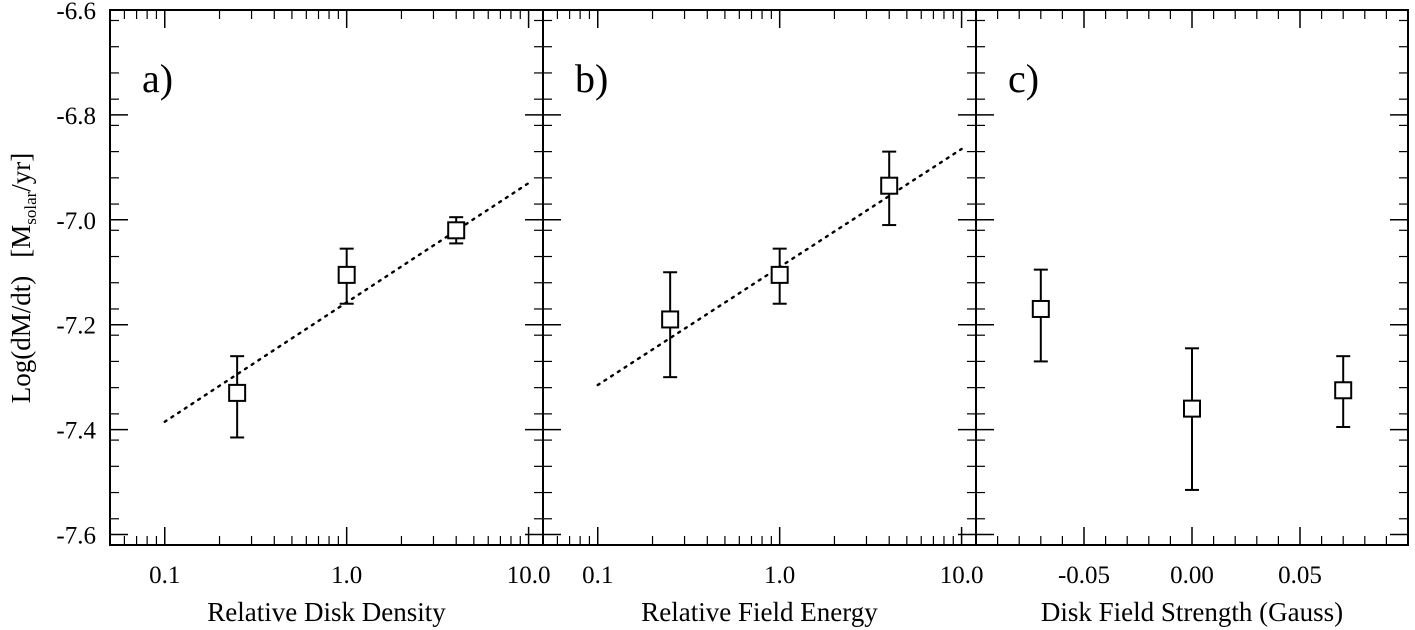  Describe the element at coordinates (1023, 78) in the screenshot. I see `panel-label: c)` at that location.